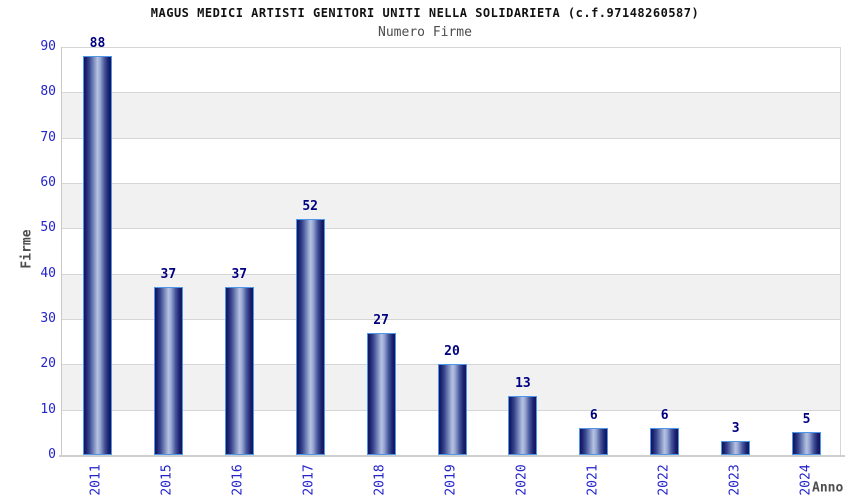 Image resolution: width=850 pixels, height=500 pixels. Describe the element at coordinates (48, 364) in the screenshot. I see `y-tick-label: 20` at that location.